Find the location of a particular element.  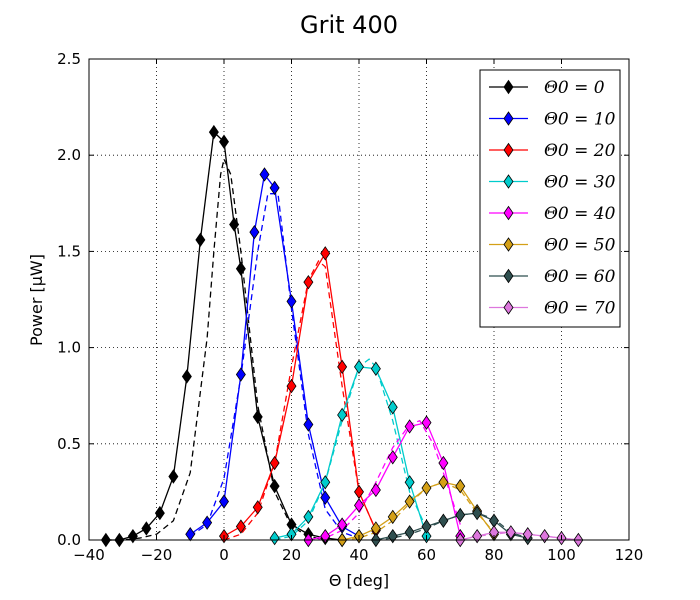

legend-label: Θ0 = 60 is located at coordinates (580, 277).